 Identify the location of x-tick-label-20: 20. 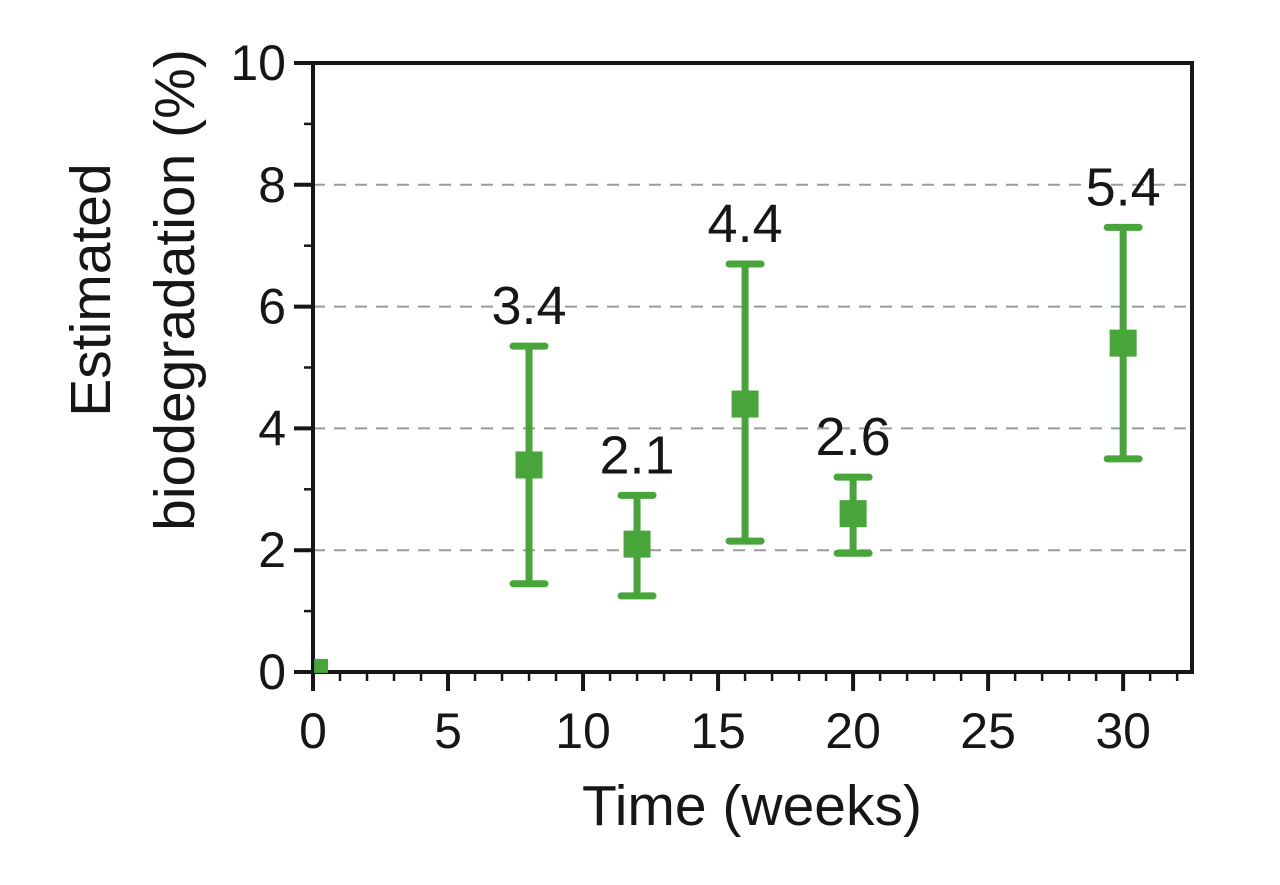
(853, 731).